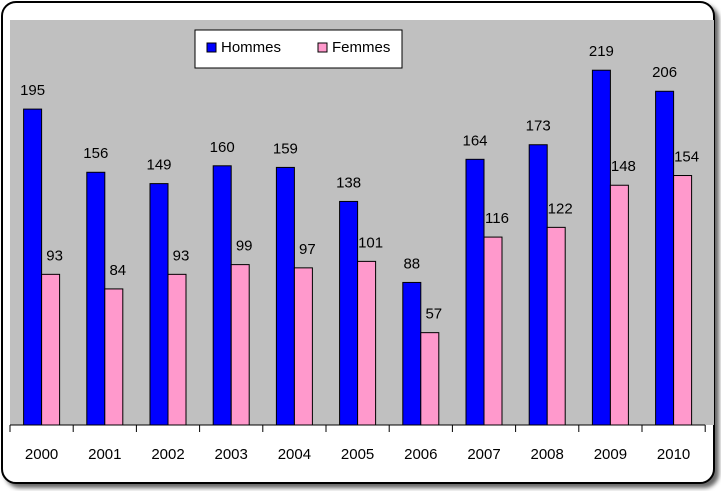 The width and height of the screenshot is (721, 491). What do you see at coordinates (497, 218) in the screenshot?
I see `data-label: 116` at bounding box center [497, 218].